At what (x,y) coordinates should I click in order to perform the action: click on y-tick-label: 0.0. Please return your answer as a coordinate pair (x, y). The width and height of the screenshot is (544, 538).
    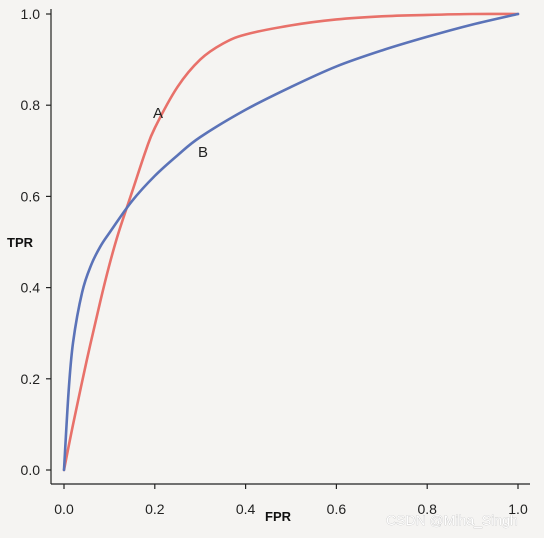
    Looking at the image, I should click on (31, 470).